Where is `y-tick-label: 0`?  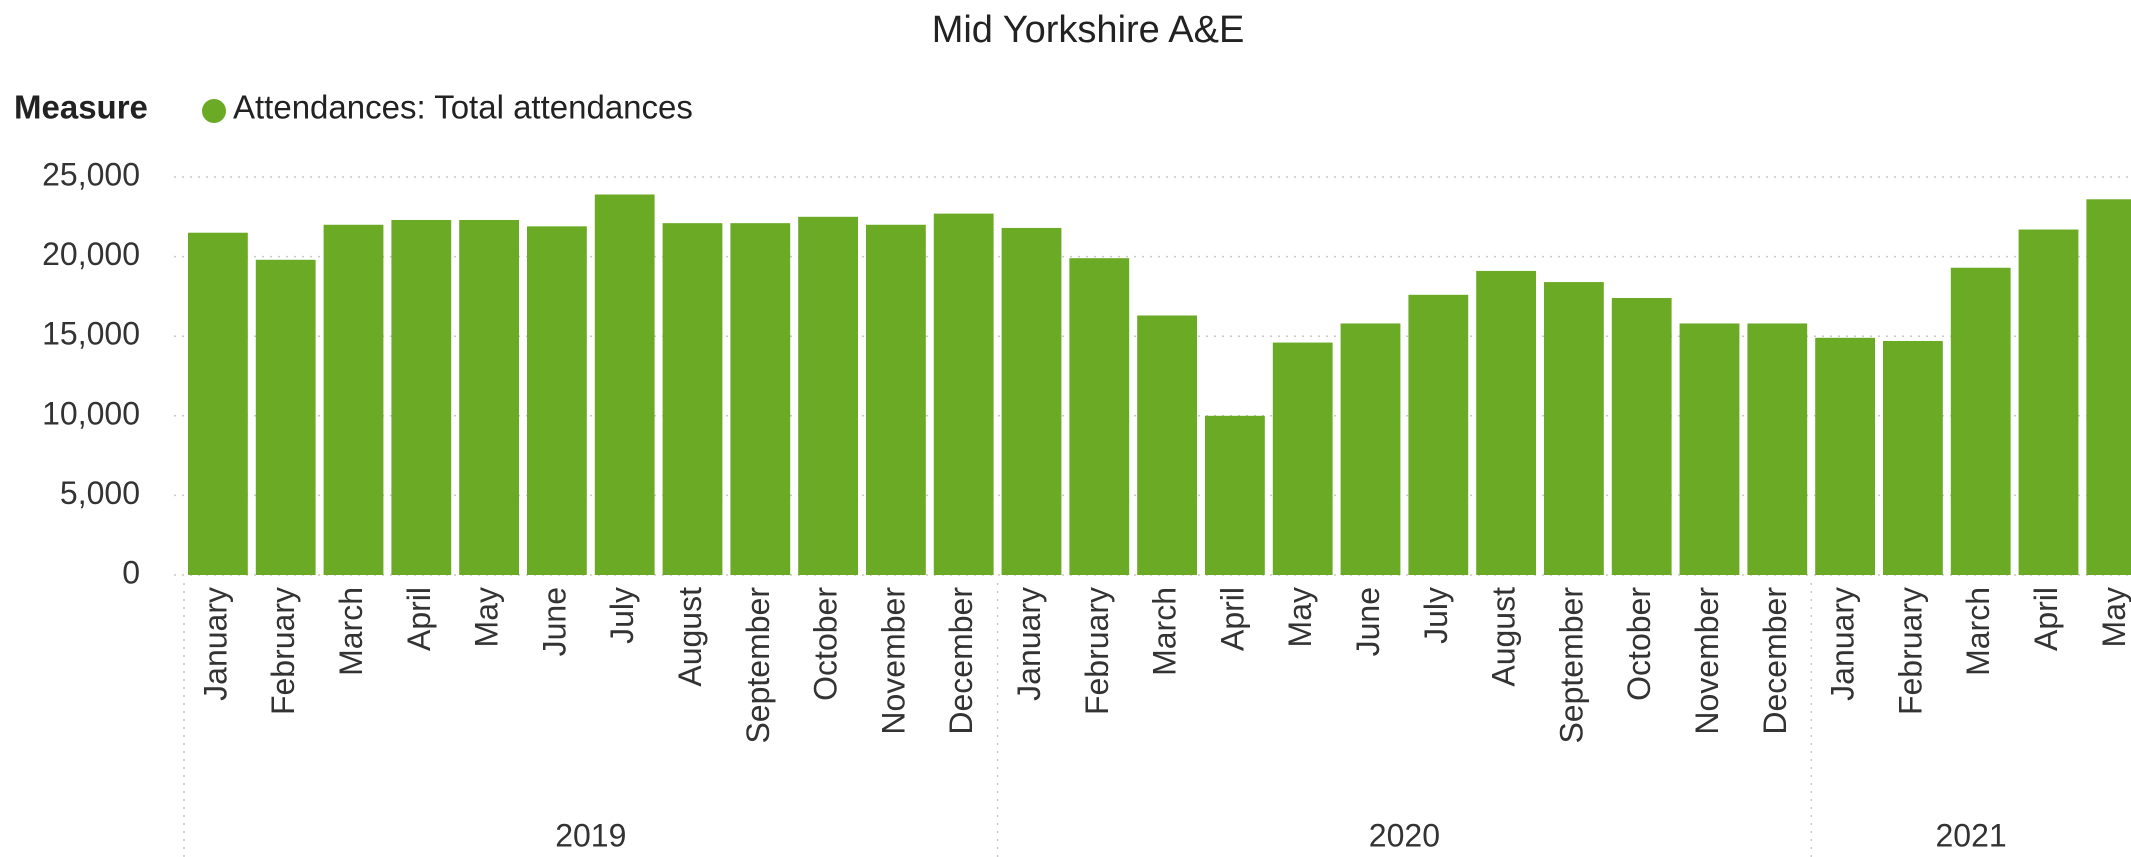 y-tick-label: 0 is located at coordinates (131, 572).